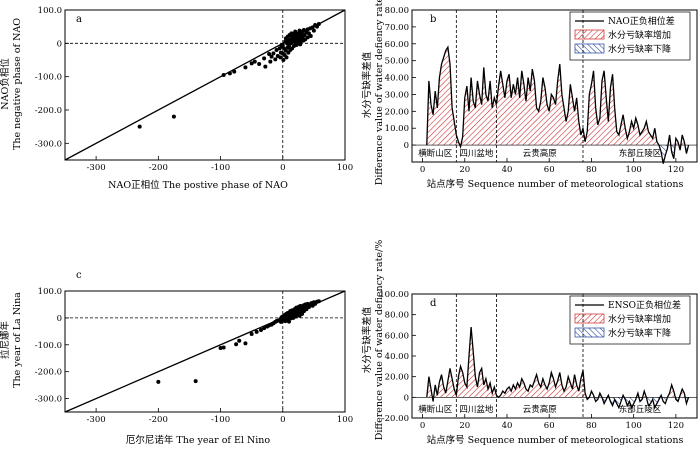 This screenshot has height=452, width=700. Describe the element at coordinates (540, 153) in the screenshot. I see `region-label-b: 云贵高原` at that location.